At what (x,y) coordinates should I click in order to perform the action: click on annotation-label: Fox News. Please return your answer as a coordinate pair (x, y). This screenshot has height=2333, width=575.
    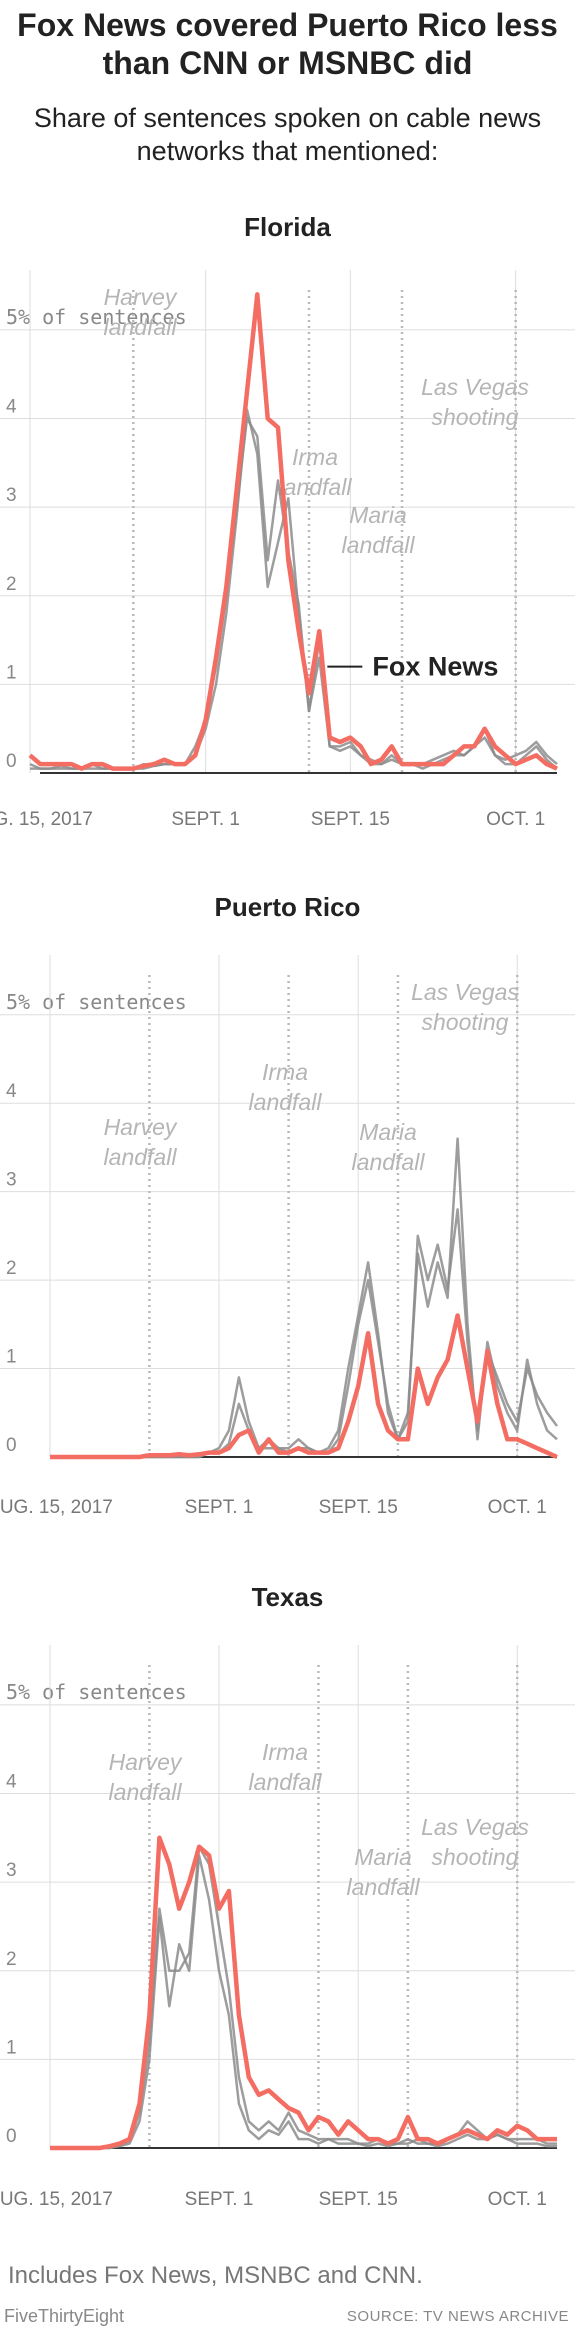
    Looking at the image, I should click on (435, 667).